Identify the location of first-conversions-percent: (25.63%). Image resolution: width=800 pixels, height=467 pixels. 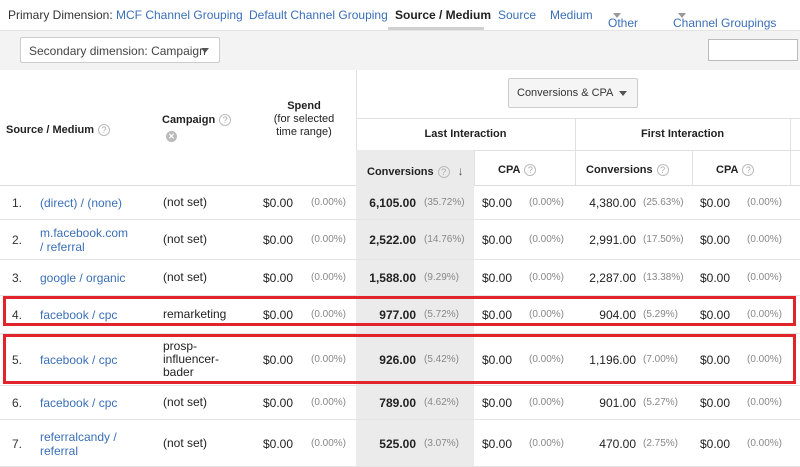
(663, 202).